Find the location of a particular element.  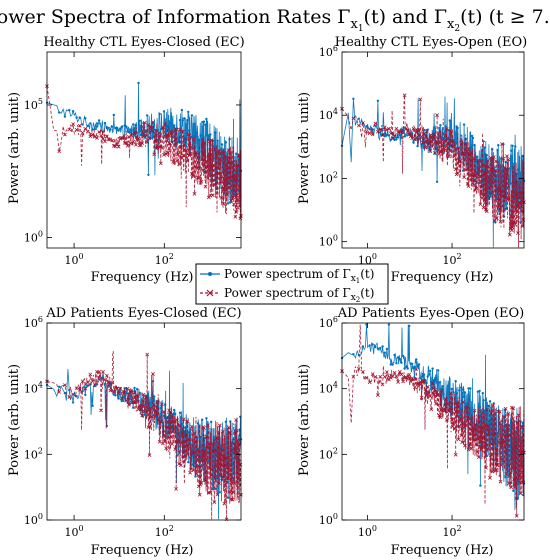

x-axis-label: Frequency (Hz) is located at coordinates (442, 550).